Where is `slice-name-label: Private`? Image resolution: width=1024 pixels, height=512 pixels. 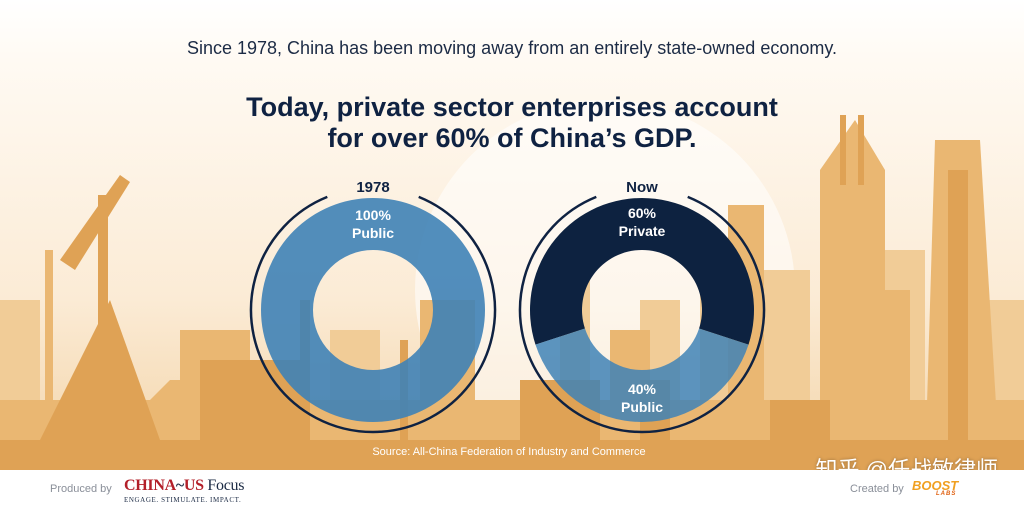 slice-name-label: Private is located at coordinates (642, 231).